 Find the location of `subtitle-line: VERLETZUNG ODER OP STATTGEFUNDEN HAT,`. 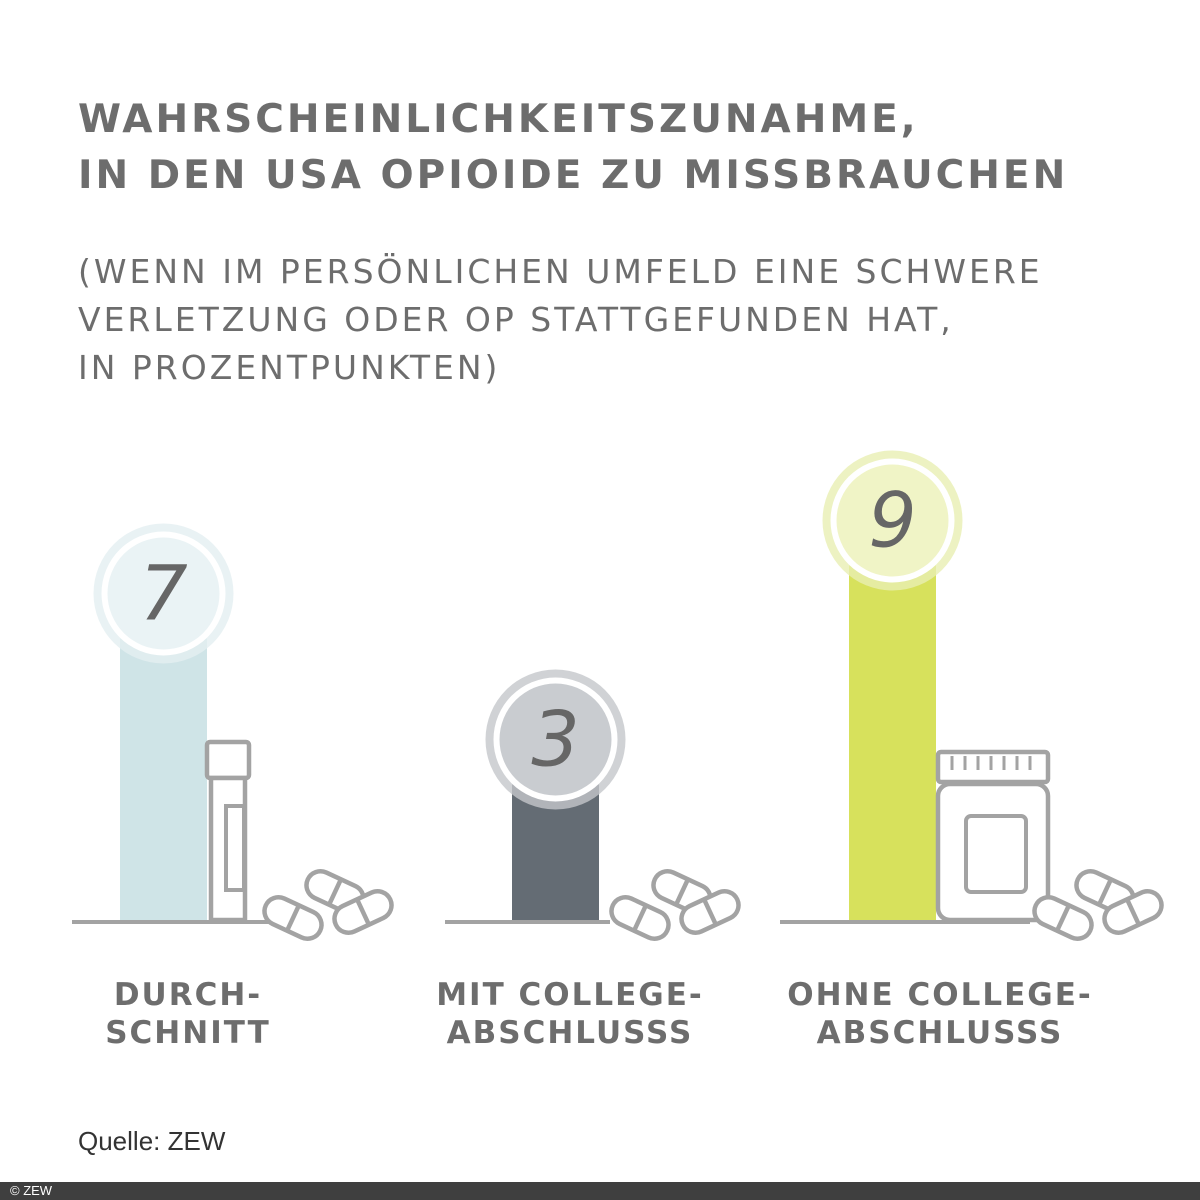

subtitle-line: VERLETZUNG ODER OP STATTGEFUNDEN HAT, is located at coordinates (516, 319).